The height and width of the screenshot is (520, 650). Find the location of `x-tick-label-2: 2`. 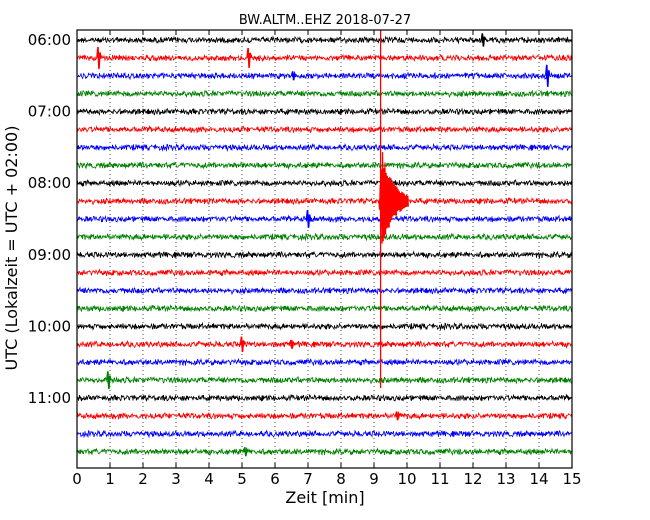

x-tick-label-2: 2 is located at coordinates (143, 479).